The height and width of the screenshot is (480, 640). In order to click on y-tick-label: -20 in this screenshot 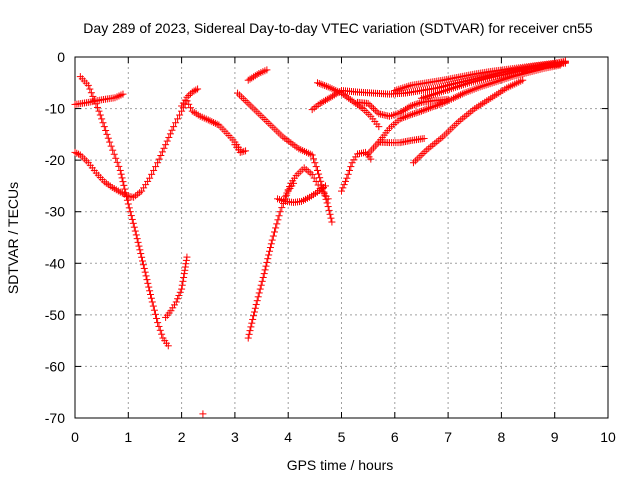, I will do `click(55, 160)`.